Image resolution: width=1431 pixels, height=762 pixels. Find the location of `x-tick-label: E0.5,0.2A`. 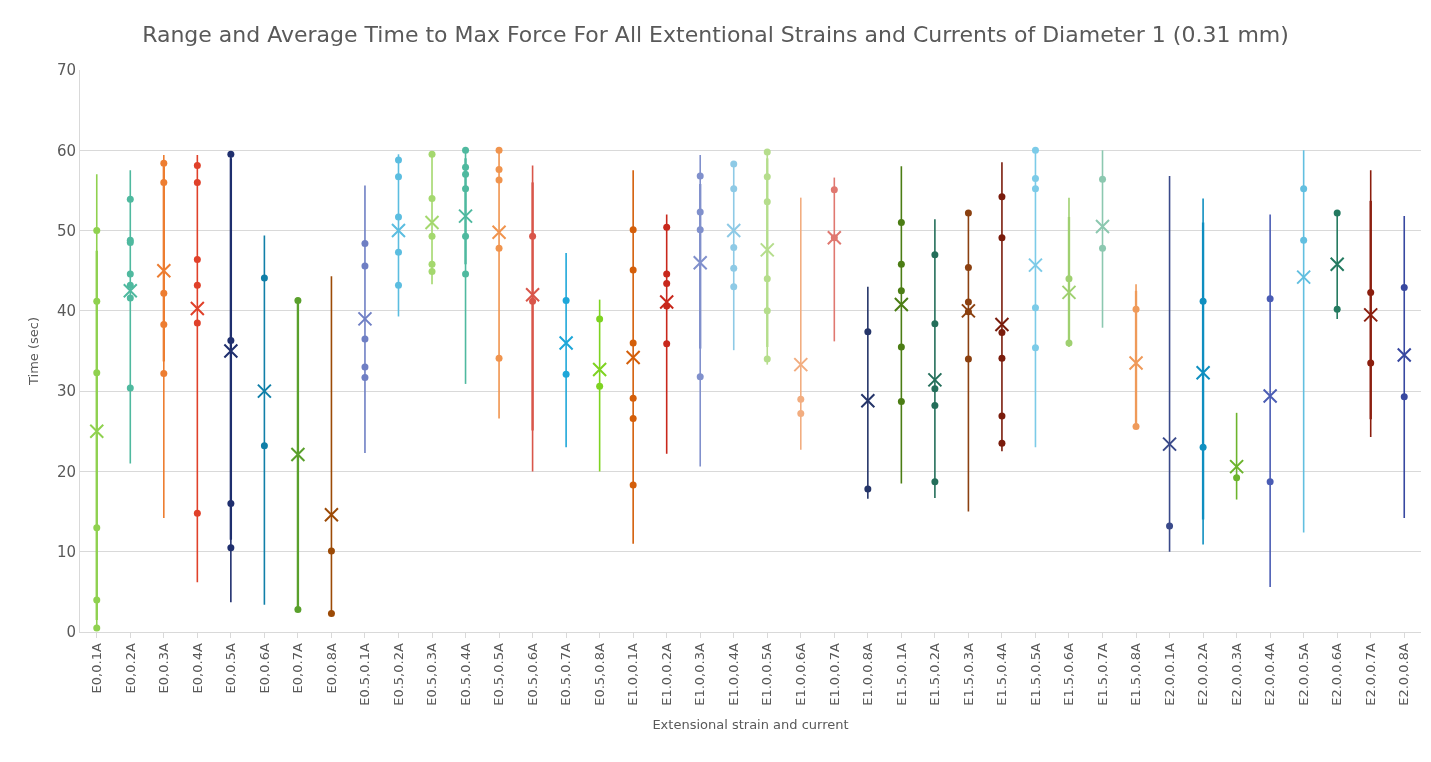

x-tick-label: E0.5,0.2A is located at coordinates (398, 674).